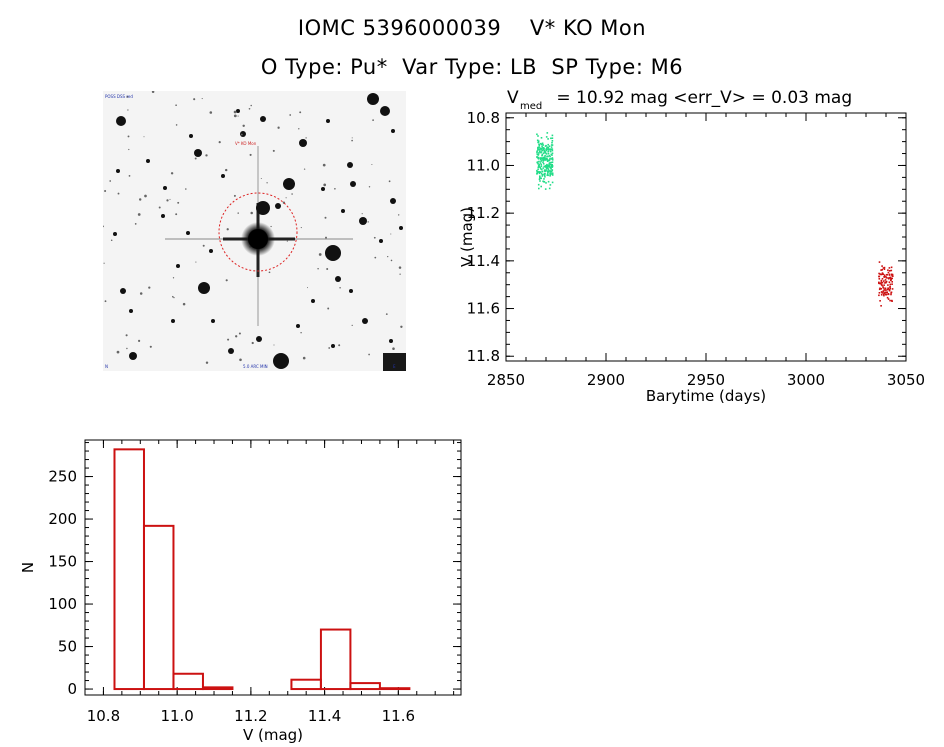  I want to click on lc-x-tick-label: 3050, so click(906, 380).